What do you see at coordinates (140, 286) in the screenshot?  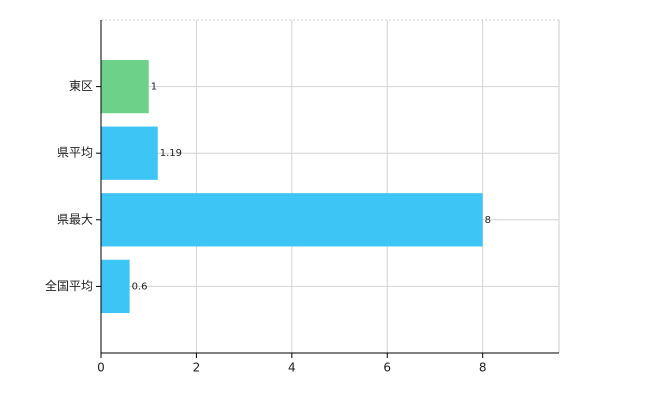 I see `value-label: 0.6` at bounding box center [140, 286].